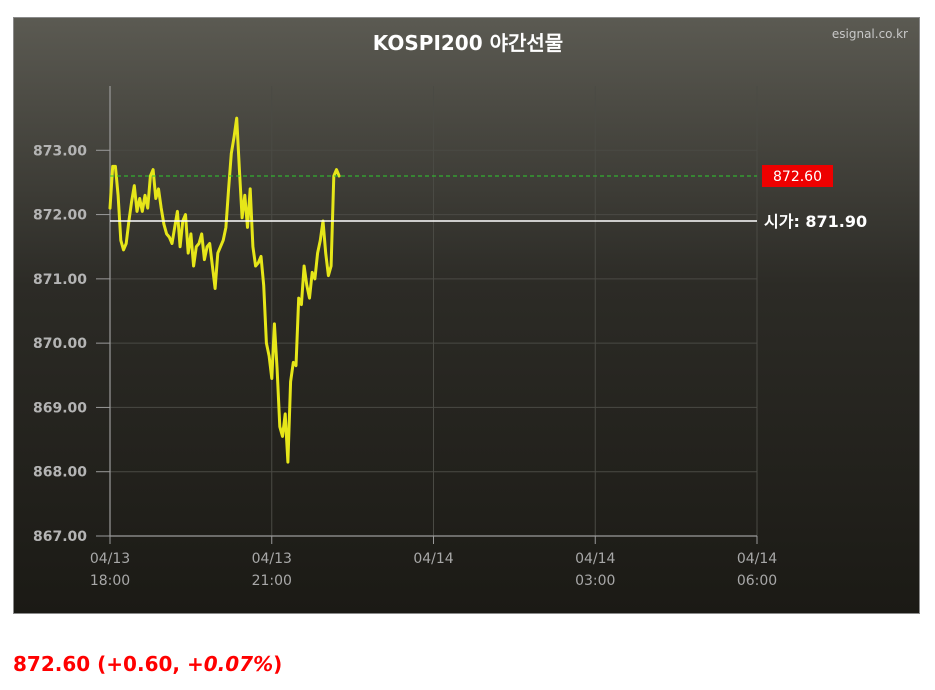 This screenshot has width=935, height=690. I want to click on y-tick-label: 873.00, so click(60, 151).